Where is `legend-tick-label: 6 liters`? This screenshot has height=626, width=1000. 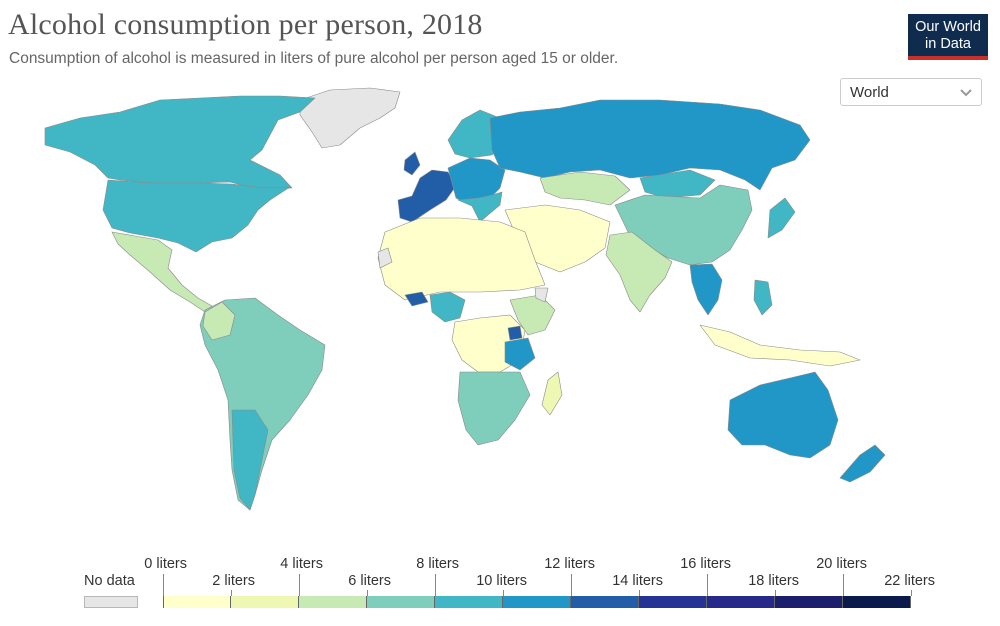
legend-tick-label: 6 liters is located at coordinates (369, 581).